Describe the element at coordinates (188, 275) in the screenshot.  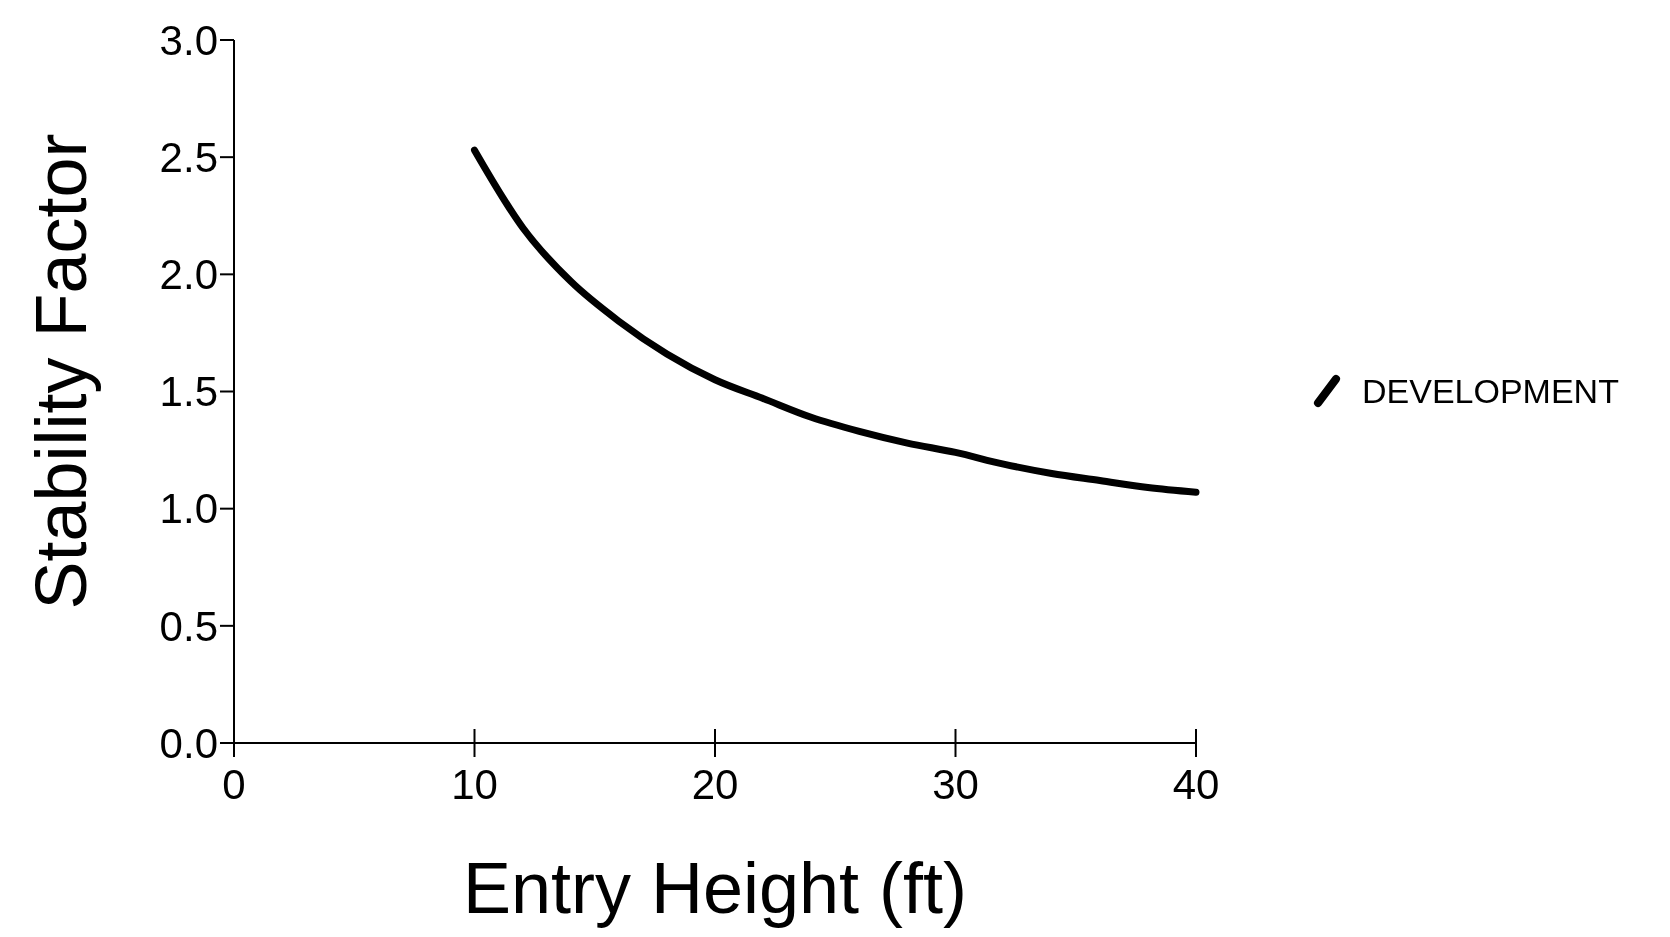
I see `y-tick-label: 2.0` at that location.